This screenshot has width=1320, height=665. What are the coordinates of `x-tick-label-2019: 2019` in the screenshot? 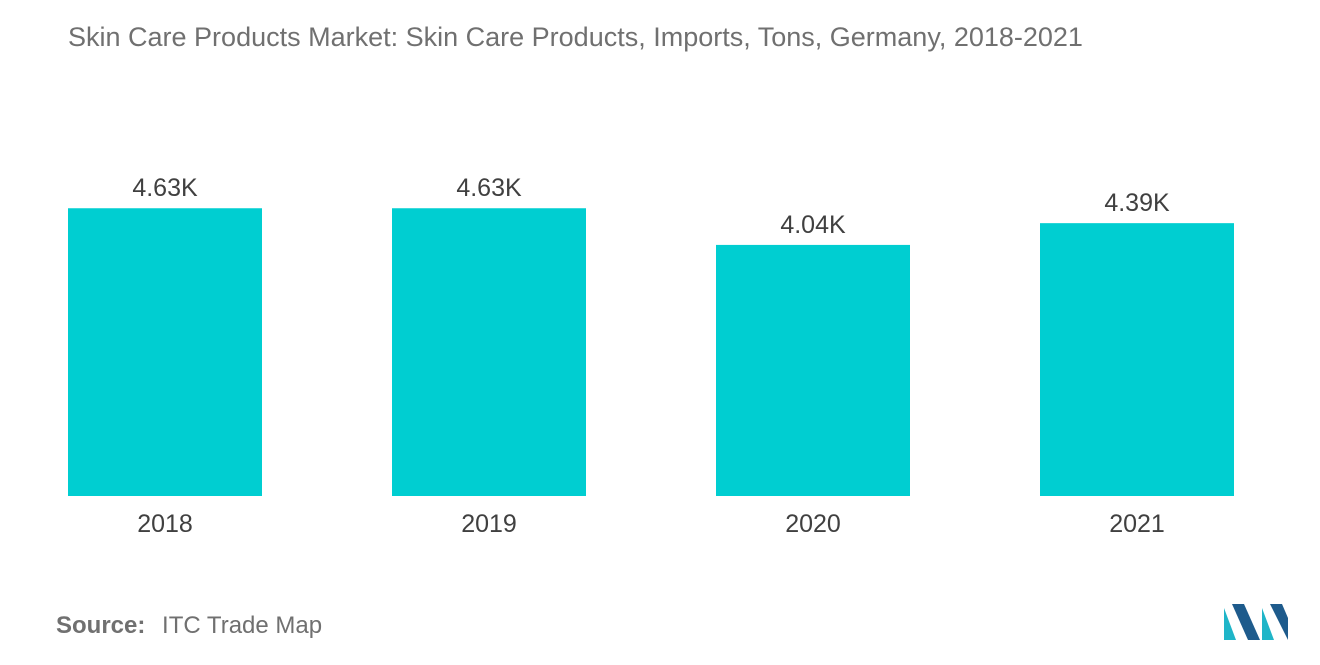 It's located at (489, 524).